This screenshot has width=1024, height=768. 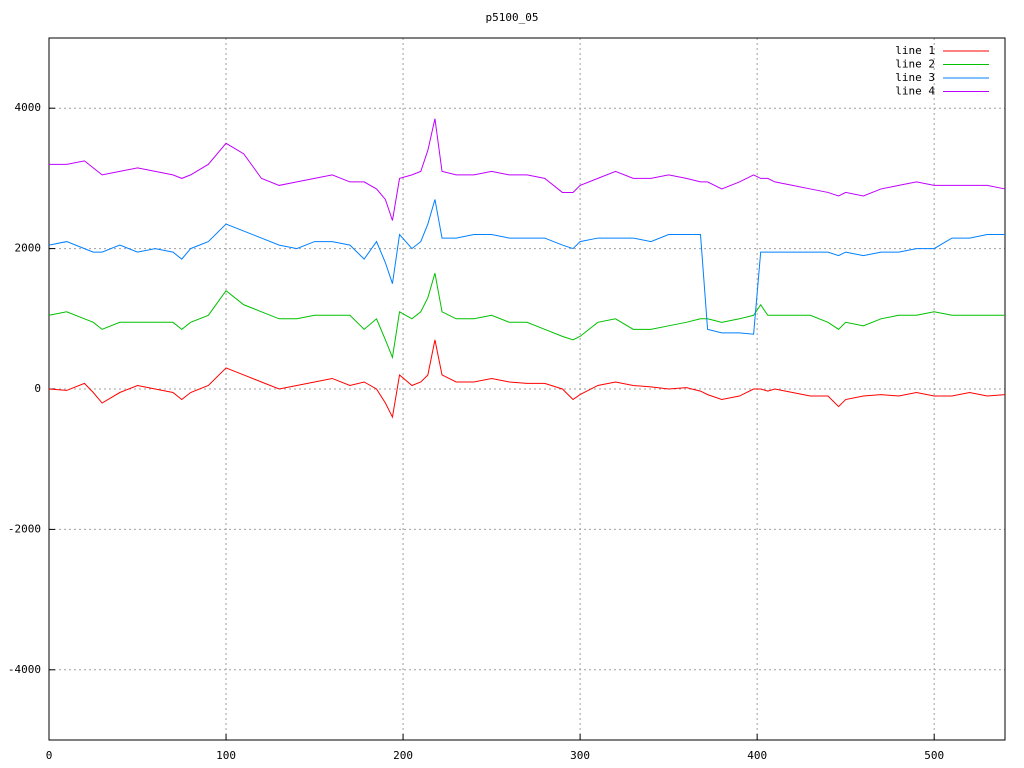 I want to click on x-tick-label: 400, so click(x=757, y=755).